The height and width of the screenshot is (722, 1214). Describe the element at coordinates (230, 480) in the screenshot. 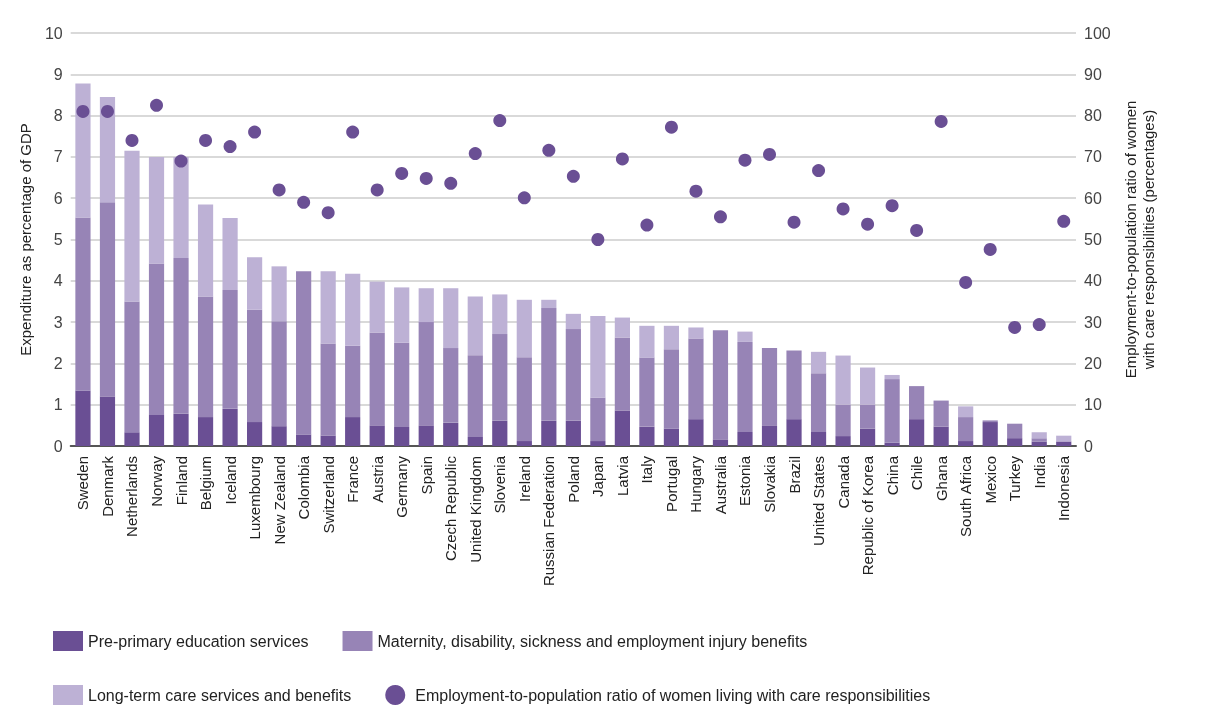

I see `x-tick-label: Iceland` at that location.